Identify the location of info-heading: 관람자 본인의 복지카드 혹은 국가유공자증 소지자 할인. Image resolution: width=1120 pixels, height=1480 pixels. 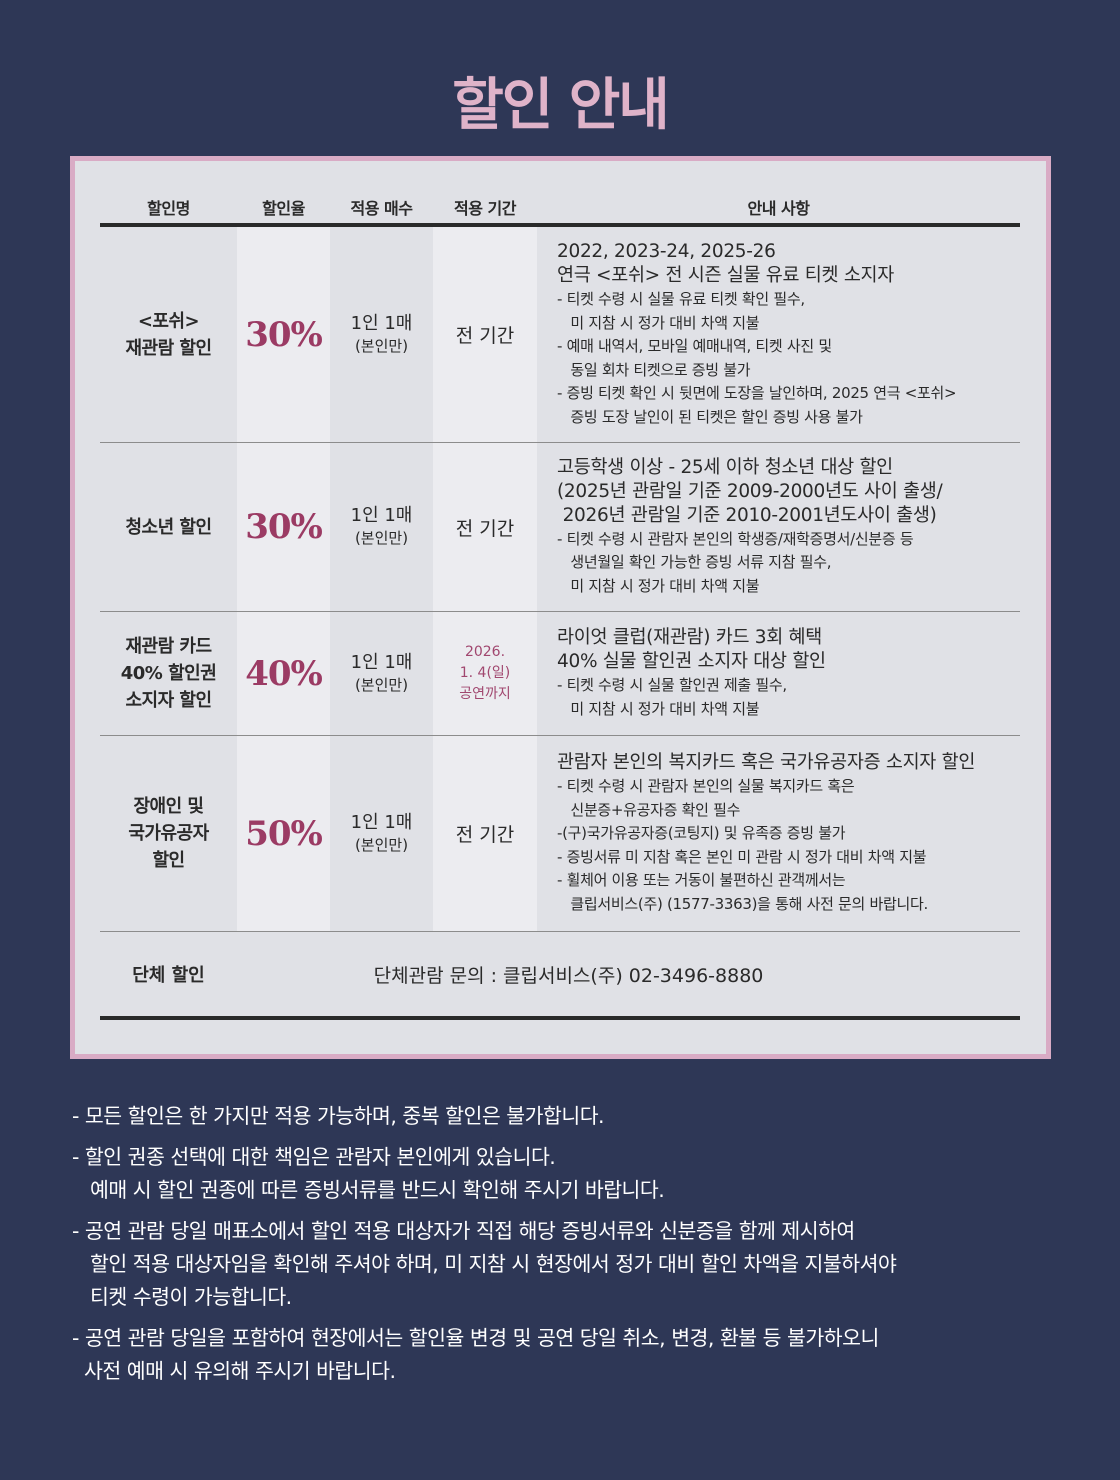
(766, 762).